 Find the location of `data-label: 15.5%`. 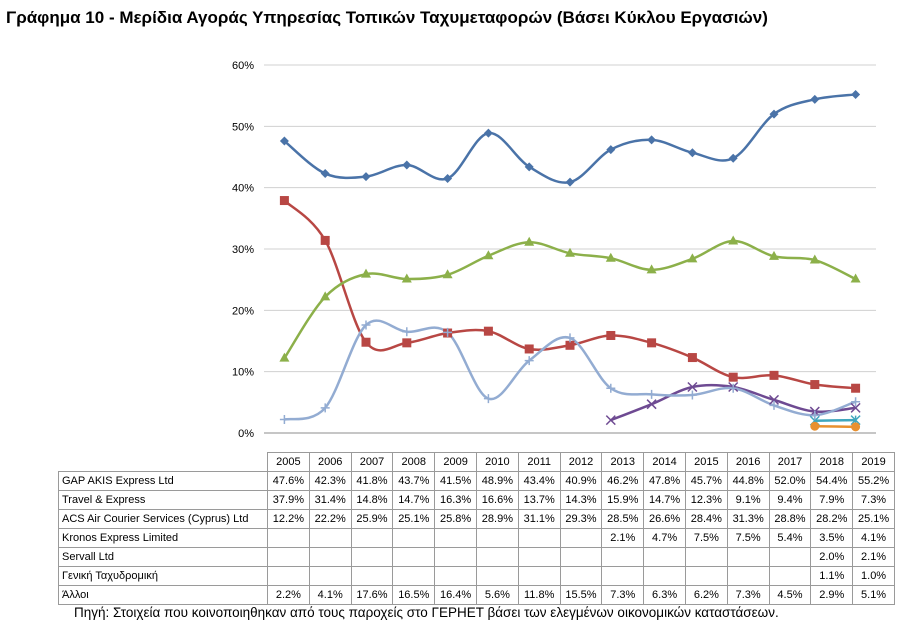

data-label: 15.5% is located at coordinates (581, 595).